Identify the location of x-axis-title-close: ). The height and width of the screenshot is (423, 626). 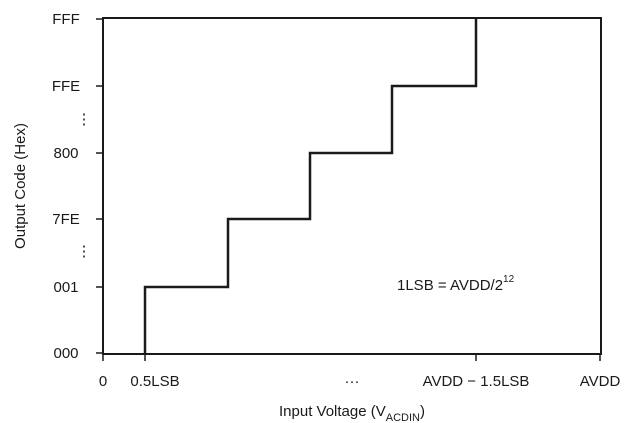
(422, 411).